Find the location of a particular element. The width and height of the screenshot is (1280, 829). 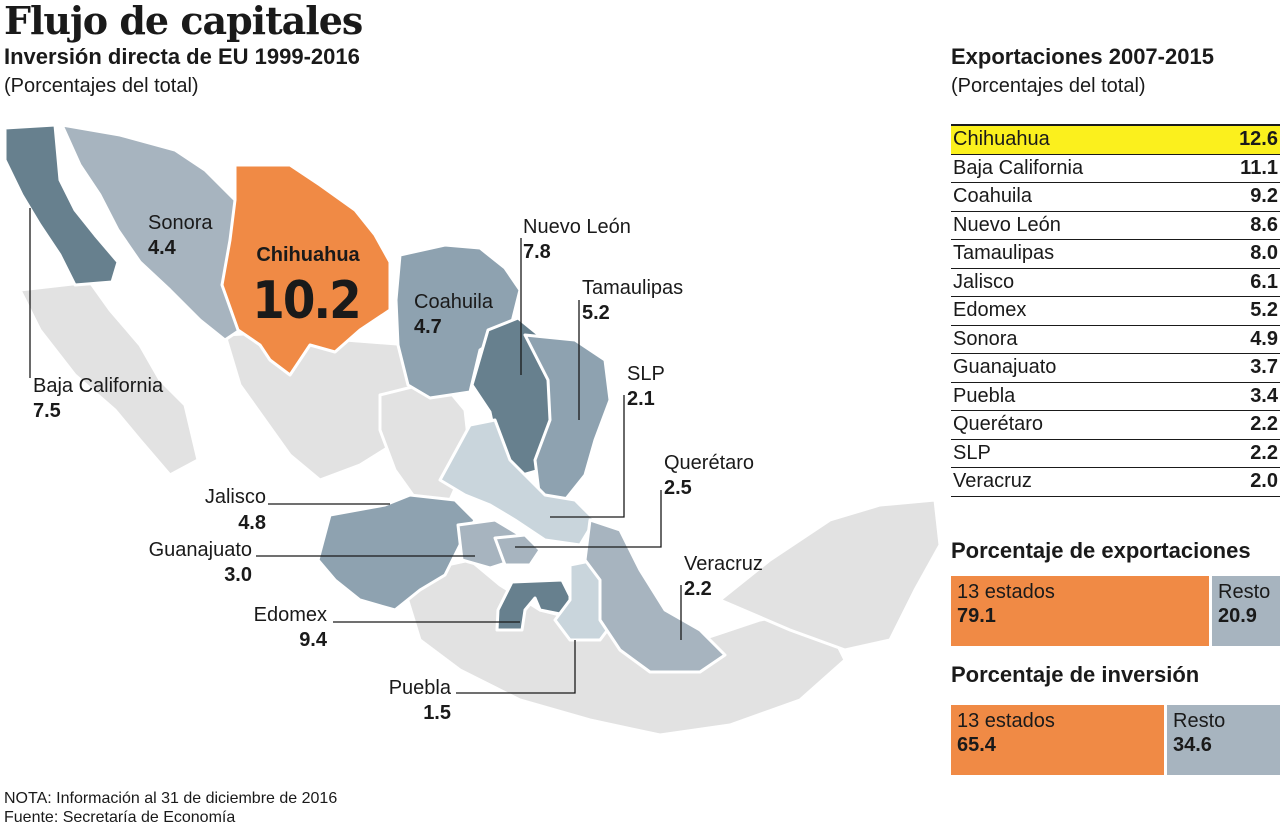

table-row: Chihuahua 12.6 is located at coordinates (1115, 139).